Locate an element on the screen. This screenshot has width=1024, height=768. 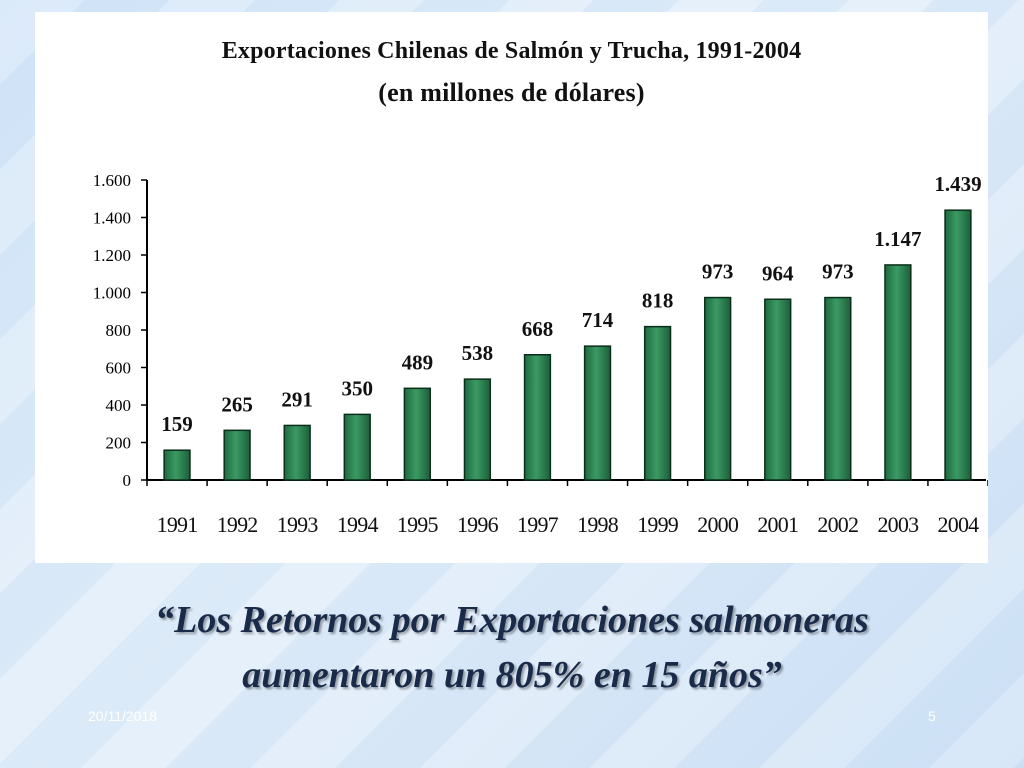
data-label-2001: 964 is located at coordinates (778, 273).